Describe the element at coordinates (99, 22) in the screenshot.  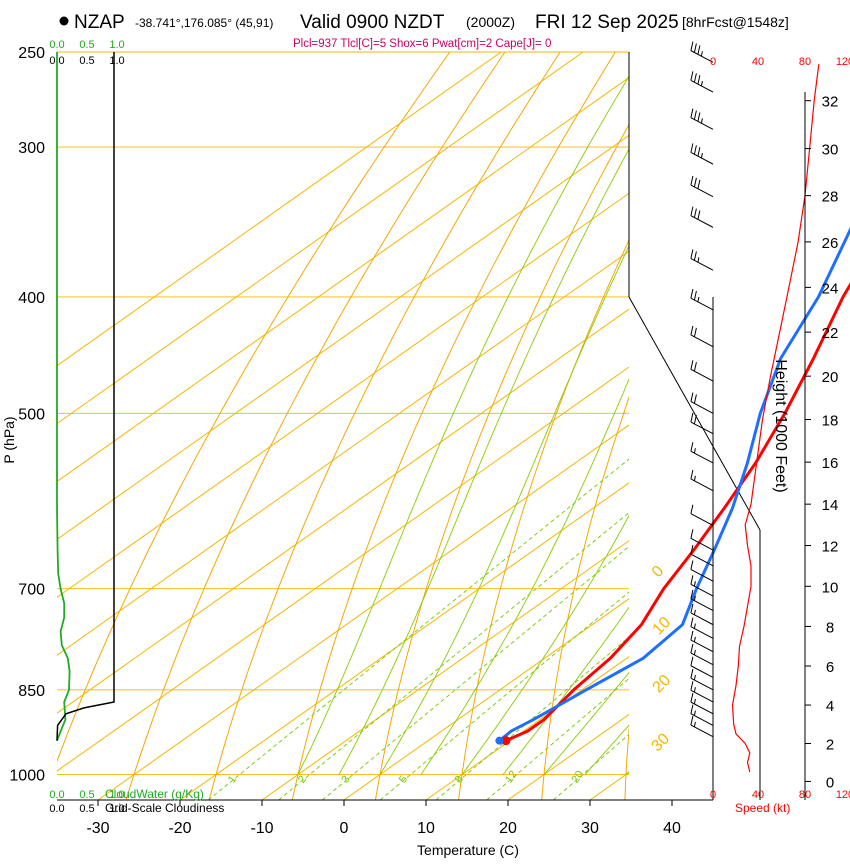
I see `station-id: NZAP` at that location.